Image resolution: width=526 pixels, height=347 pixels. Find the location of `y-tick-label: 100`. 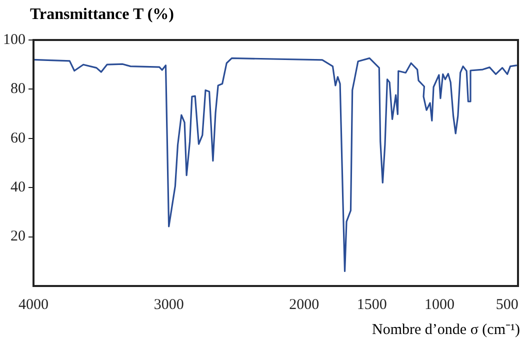

y-tick-label: 100 is located at coordinates (14, 40).